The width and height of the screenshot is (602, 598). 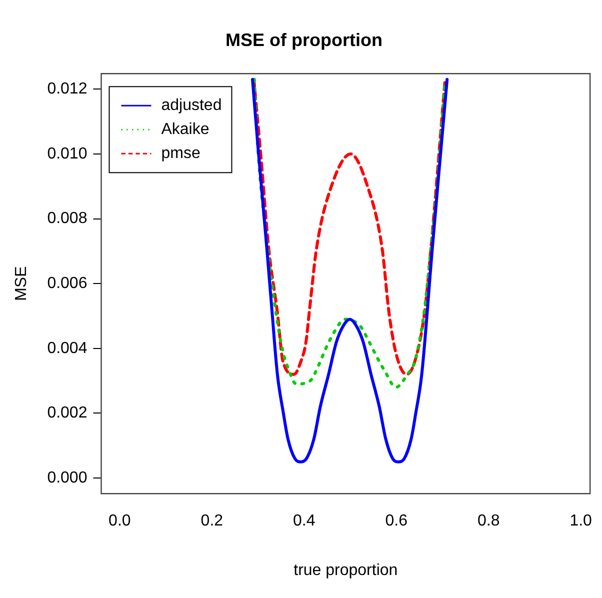 I want to click on x-tick-label: 0.2, so click(x=212, y=521).